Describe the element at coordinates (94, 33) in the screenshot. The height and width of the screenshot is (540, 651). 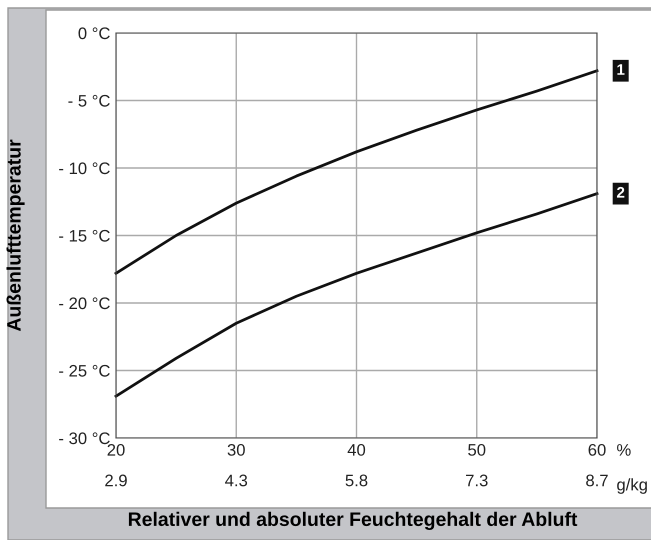
I see `y-tick-label: 0 °C` at that location.